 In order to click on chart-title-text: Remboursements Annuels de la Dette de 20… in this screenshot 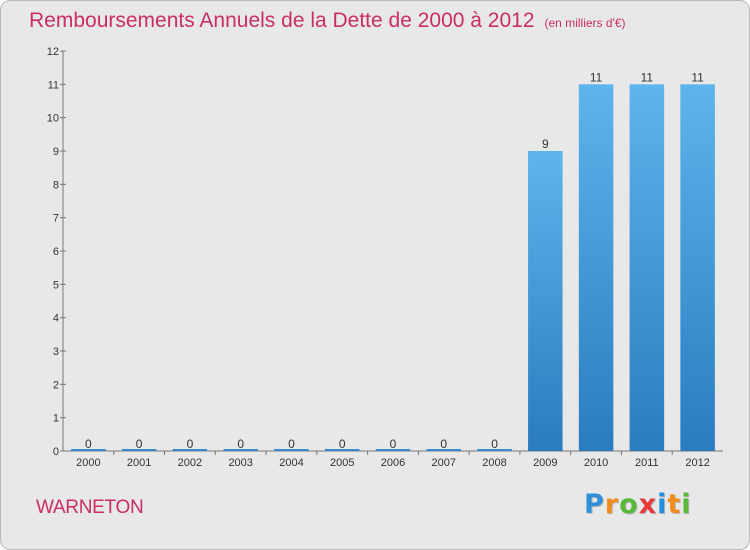, I will do `click(282, 20)`.